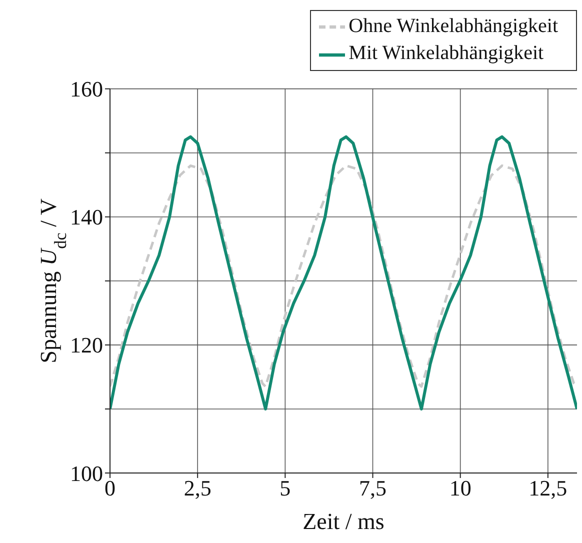  I want to click on legend-label: Ohne Winkelabhängigkeit, so click(453, 26).